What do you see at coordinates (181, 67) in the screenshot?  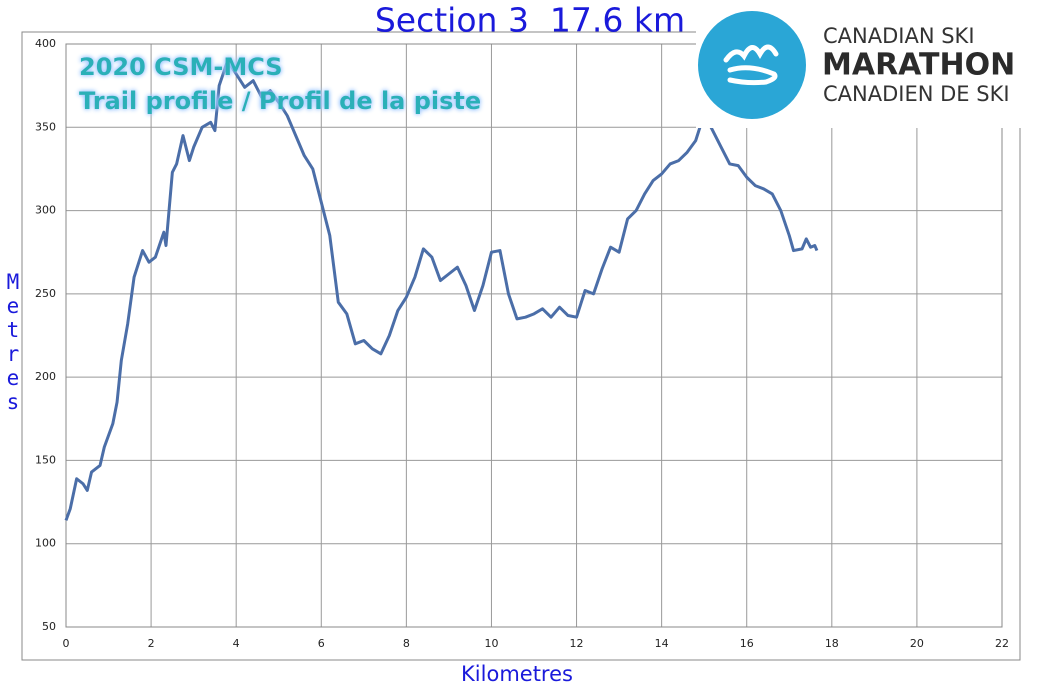 I see `annotation: 2020 CSM-MCS` at bounding box center [181, 67].